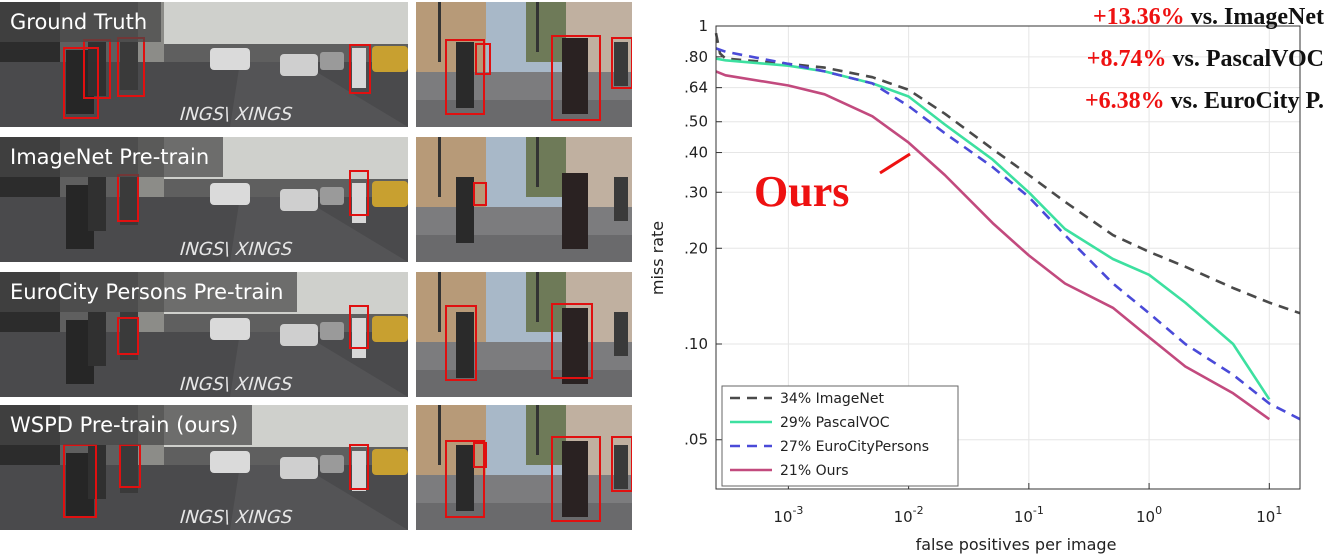 The height and width of the screenshot is (556, 1332). Describe the element at coordinates (1124, 101) in the screenshot. I see `improvement-value: +6.38%` at that location.